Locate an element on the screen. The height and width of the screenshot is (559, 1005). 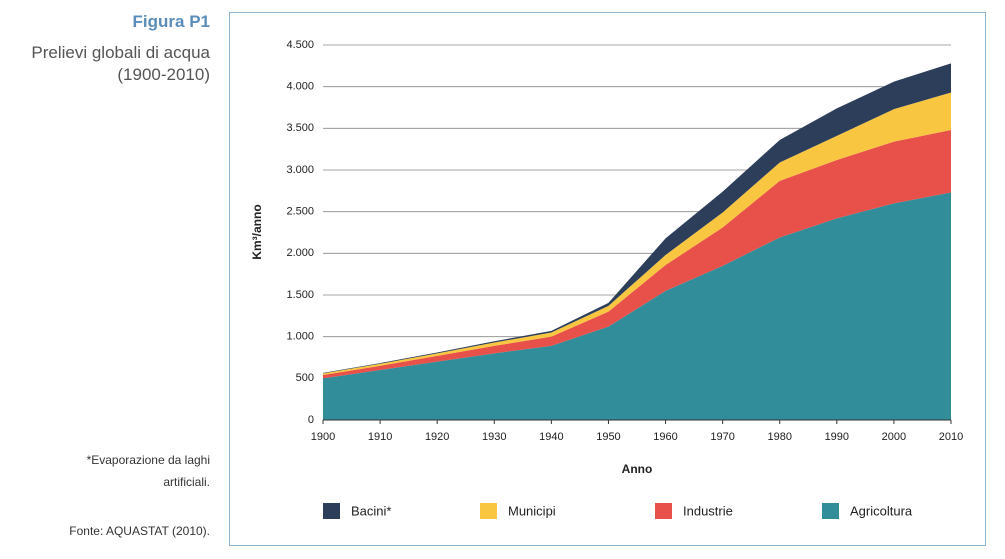
y-tick-label: 2.500 is located at coordinates (300, 212).